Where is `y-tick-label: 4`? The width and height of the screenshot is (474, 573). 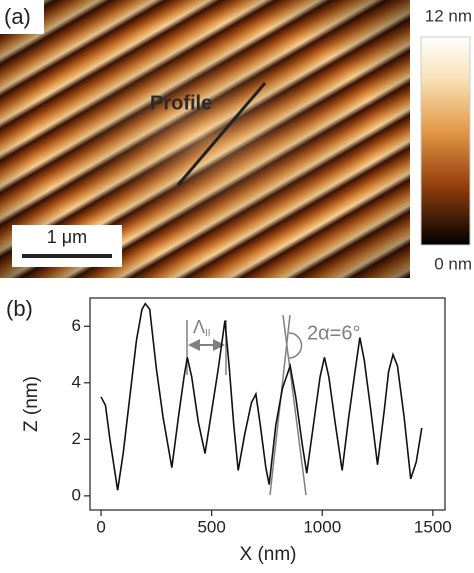
y-tick-label: 4 is located at coordinates (76, 381).